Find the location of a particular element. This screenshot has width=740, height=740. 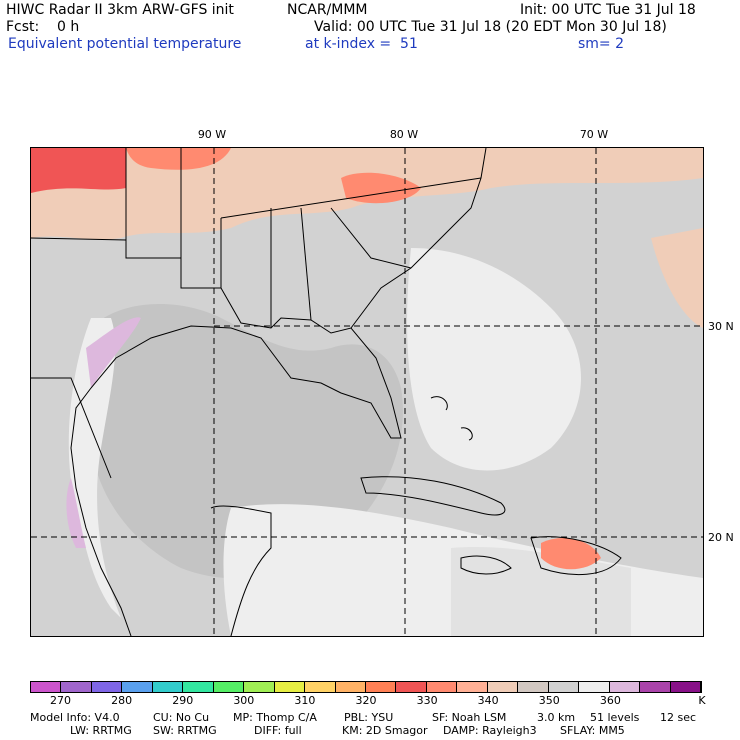

model-info-item: 12 sec is located at coordinates (678, 717).